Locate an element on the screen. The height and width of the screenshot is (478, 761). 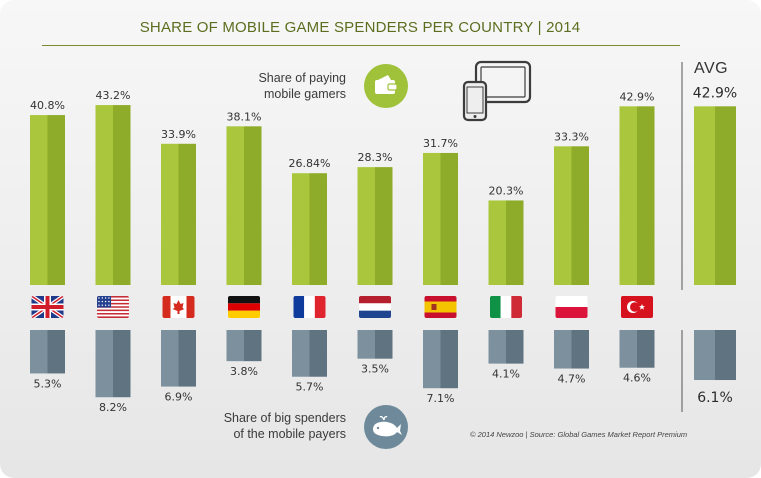
spender-bar-germany is located at coordinates (244, 346).